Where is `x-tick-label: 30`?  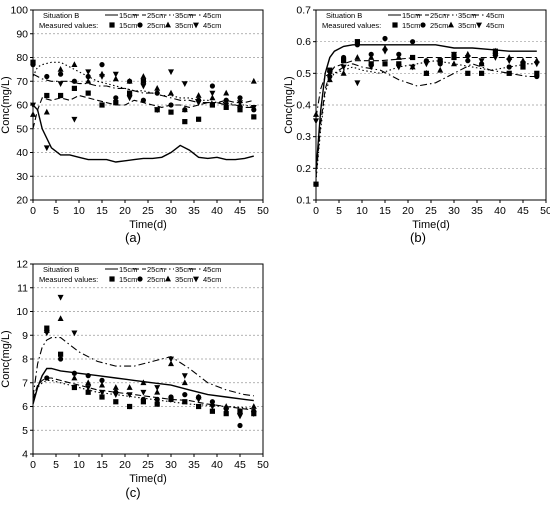 x-tick-label: 30 is located at coordinates (171, 211).